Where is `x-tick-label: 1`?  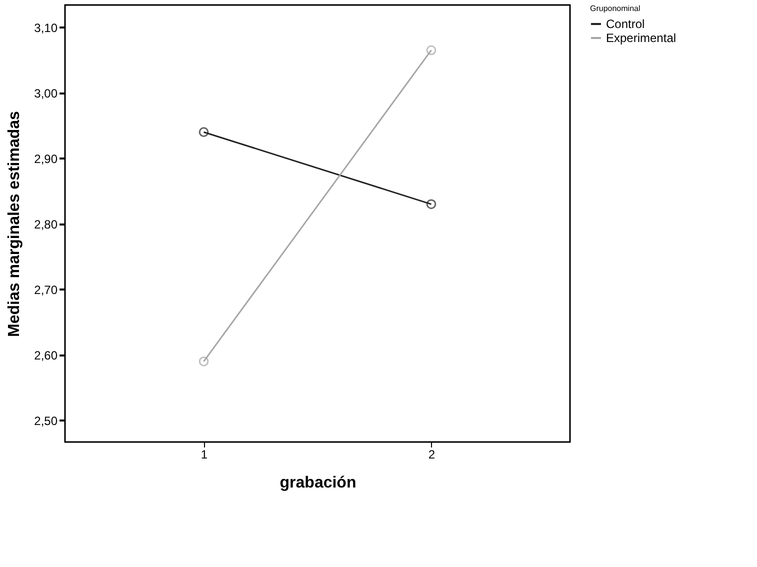
x-tick-label: 1 is located at coordinates (204, 455).